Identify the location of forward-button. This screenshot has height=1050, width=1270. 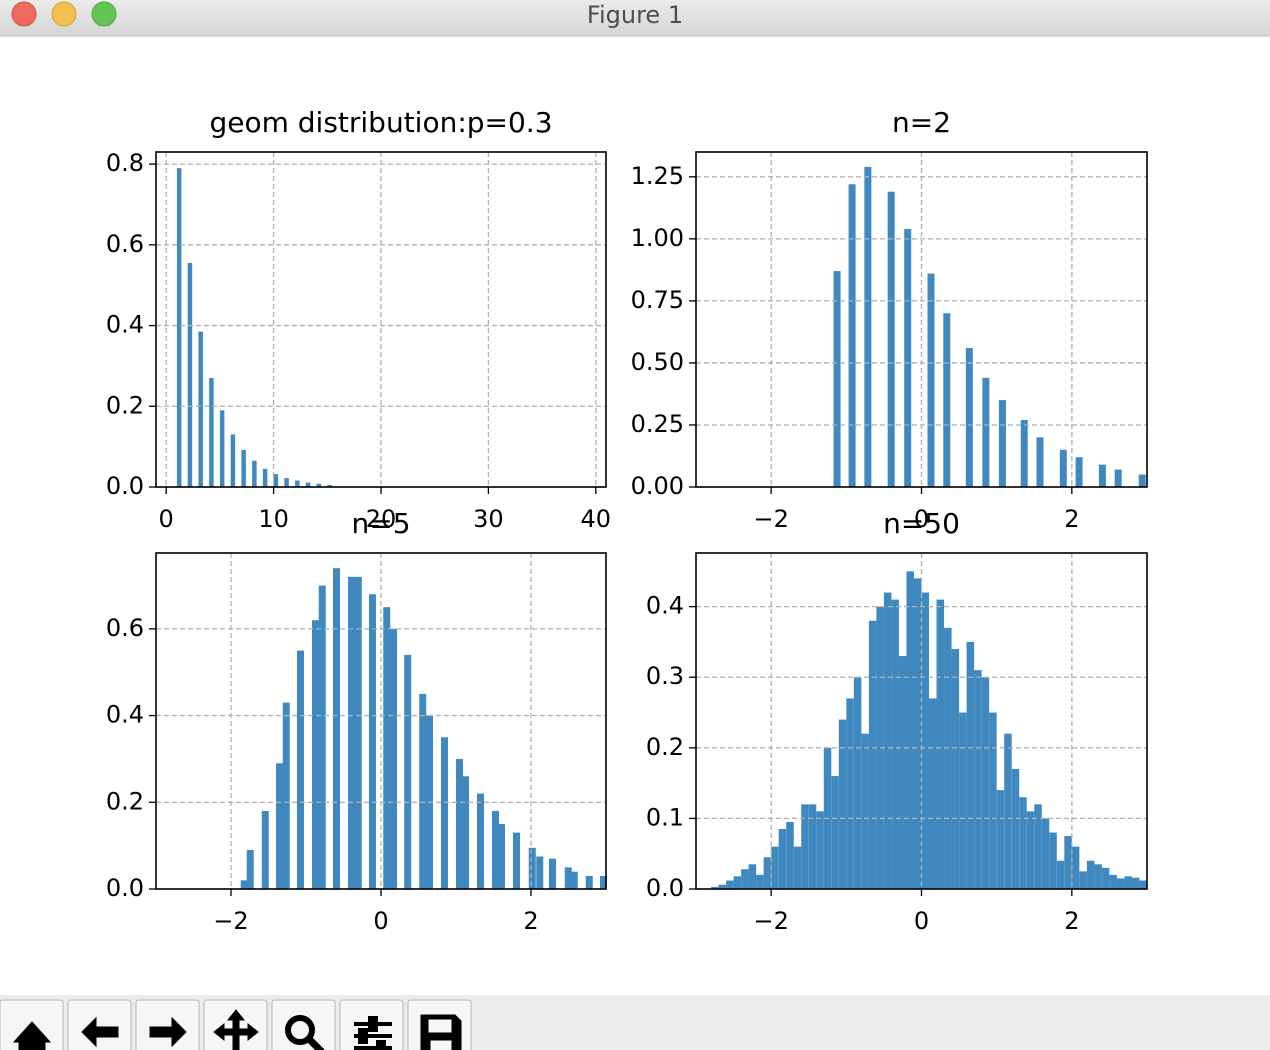
(167, 1024).